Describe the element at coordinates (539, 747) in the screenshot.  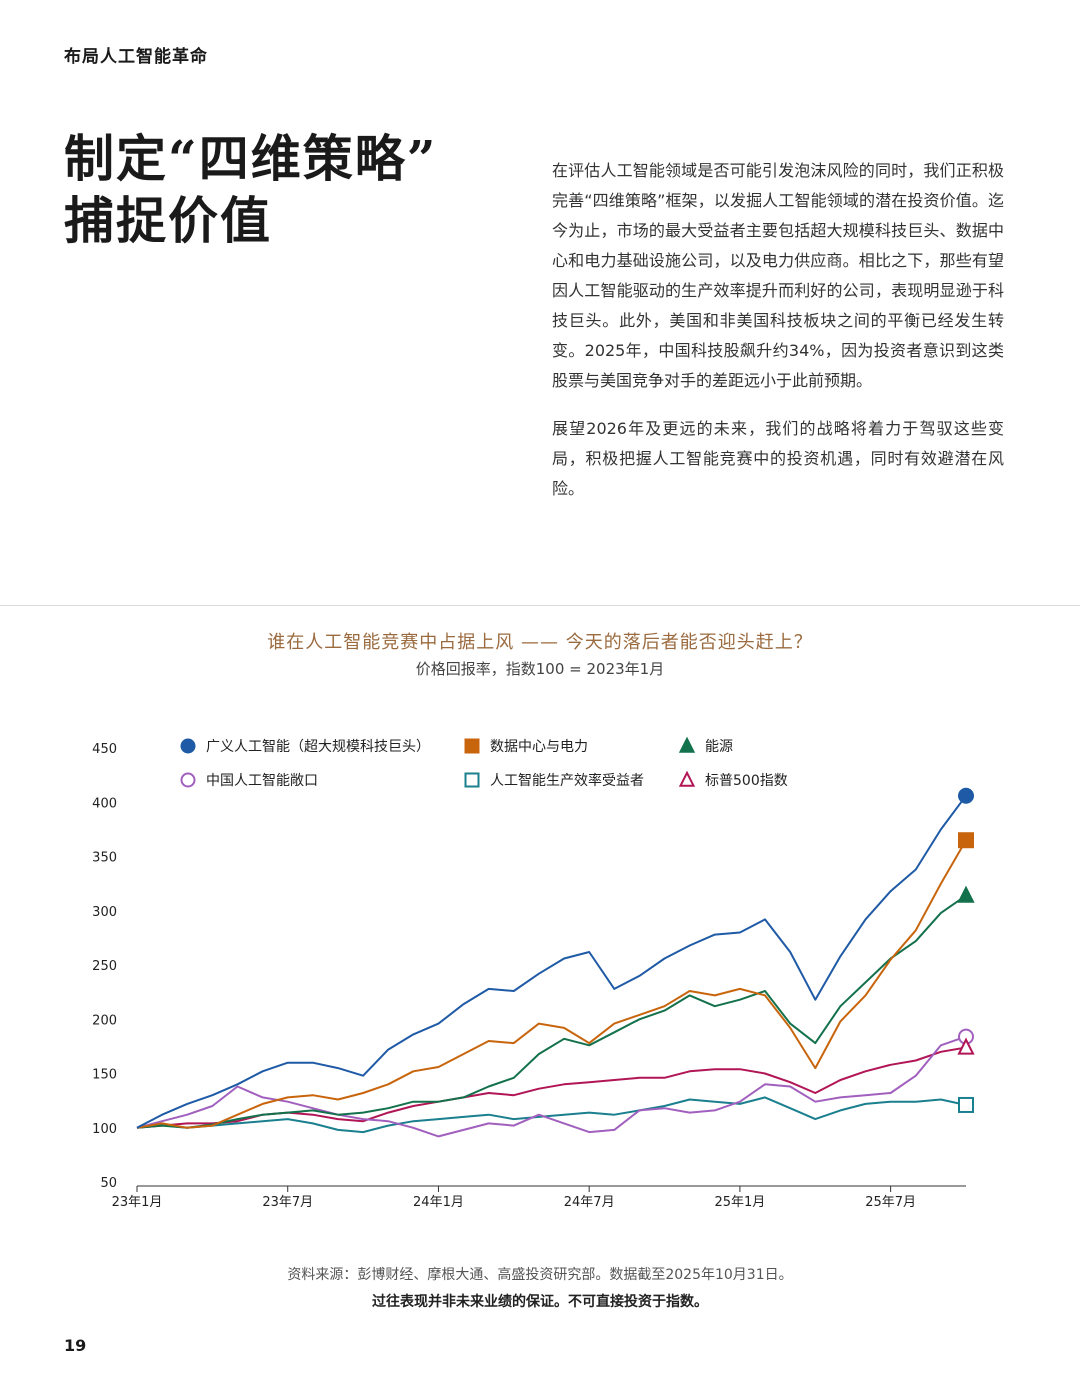
I see `legend-label-2: 数据中心与电力` at that location.